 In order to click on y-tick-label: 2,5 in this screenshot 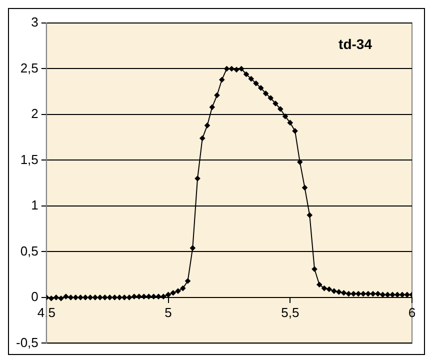, I will do `click(29, 68)`.